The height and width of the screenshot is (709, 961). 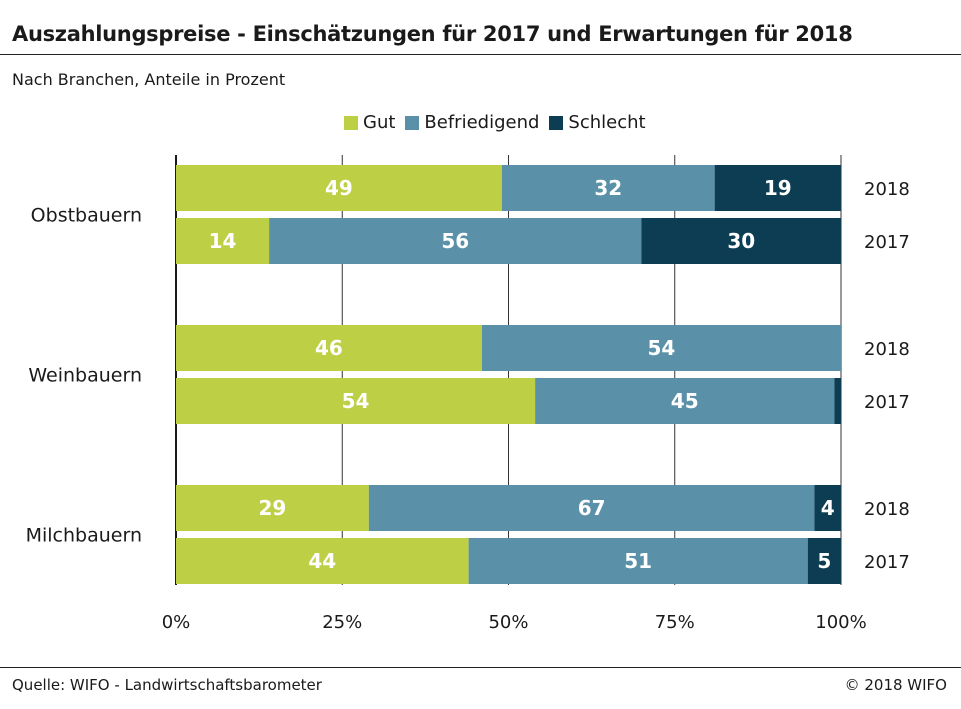 I want to click on data-label: 51, so click(x=638, y=561).